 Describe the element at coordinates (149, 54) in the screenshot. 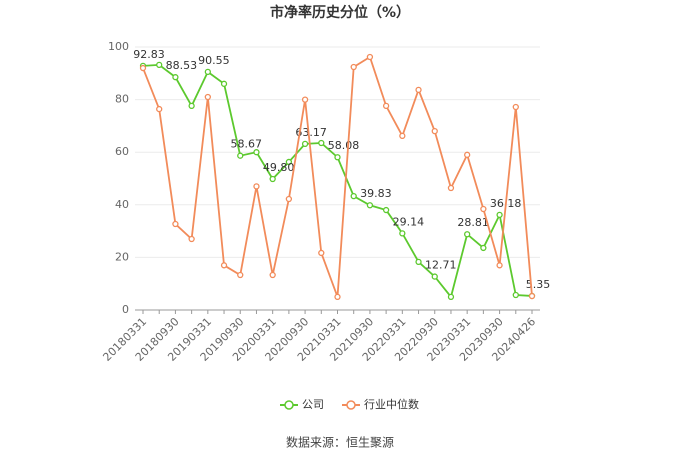

I see `data-label: 92.83` at that location.